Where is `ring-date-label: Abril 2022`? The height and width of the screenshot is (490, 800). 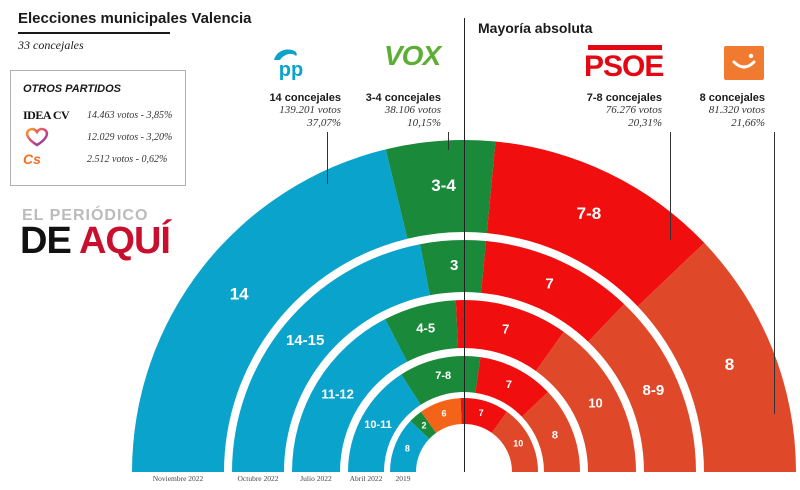 ring-date-label: Abril 2022 is located at coordinates (366, 478).